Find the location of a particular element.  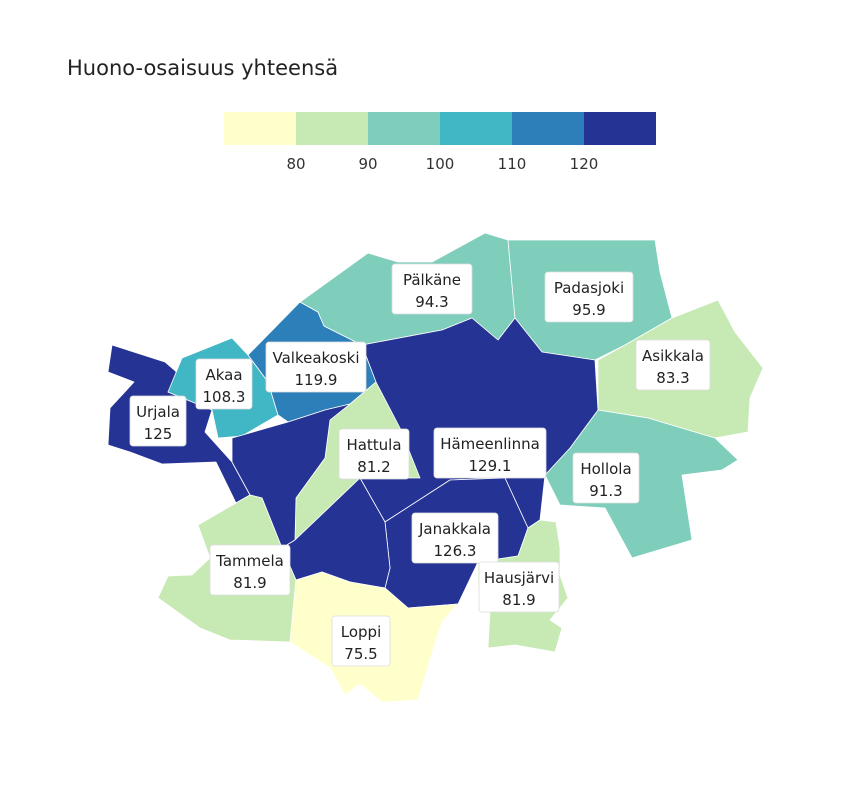

legend-tick-label: 90 is located at coordinates (367, 164).